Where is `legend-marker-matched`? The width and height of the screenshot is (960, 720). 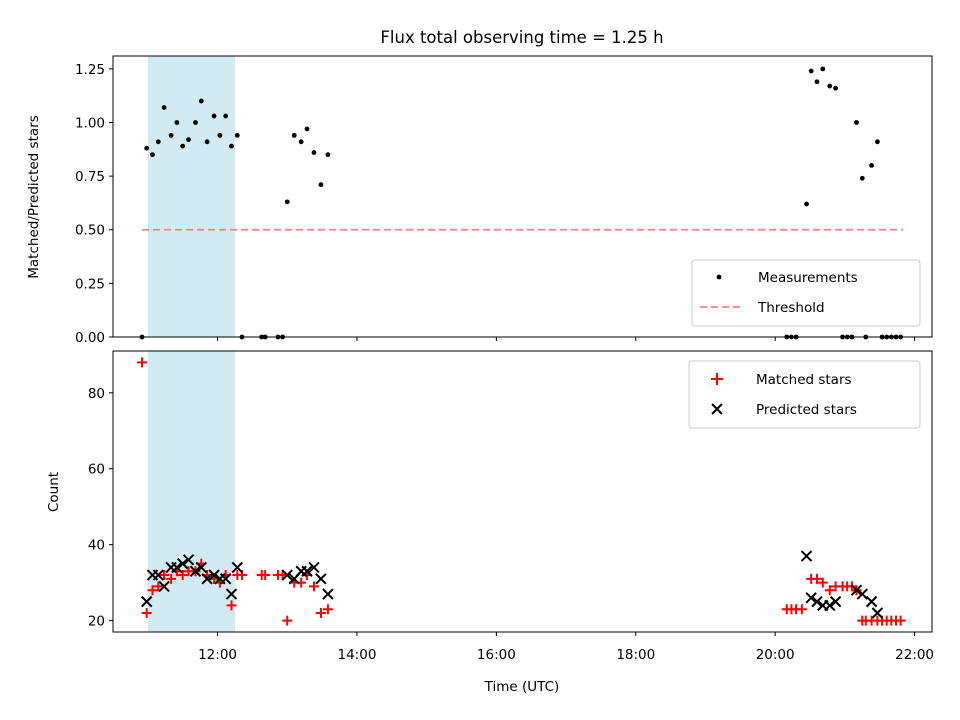 legend-marker-matched is located at coordinates (717, 379).